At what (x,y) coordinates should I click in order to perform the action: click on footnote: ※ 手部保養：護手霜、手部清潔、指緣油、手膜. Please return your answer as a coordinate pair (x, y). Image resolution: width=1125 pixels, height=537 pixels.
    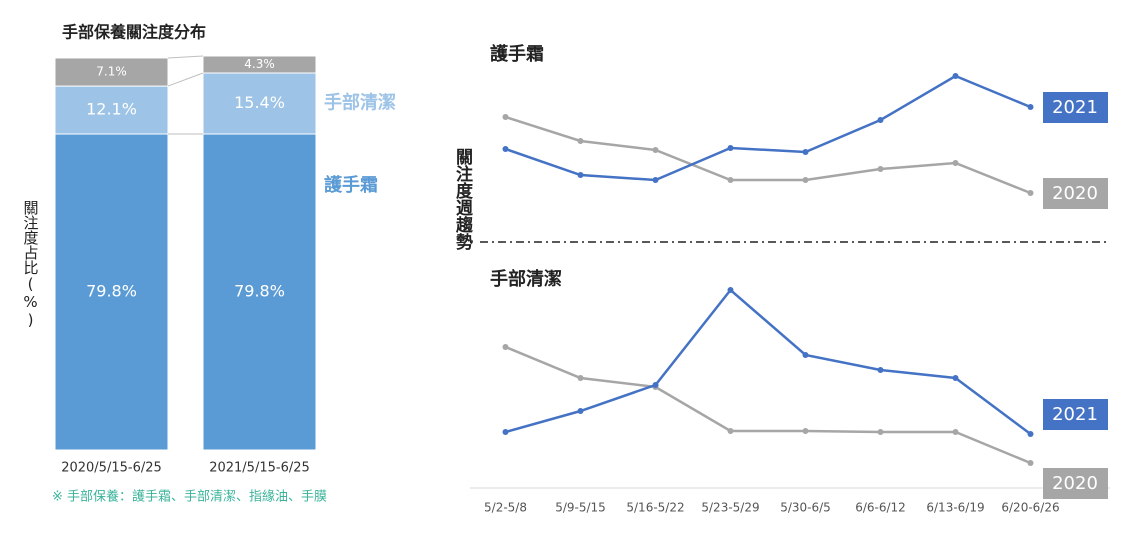
    Looking at the image, I should click on (189, 497).